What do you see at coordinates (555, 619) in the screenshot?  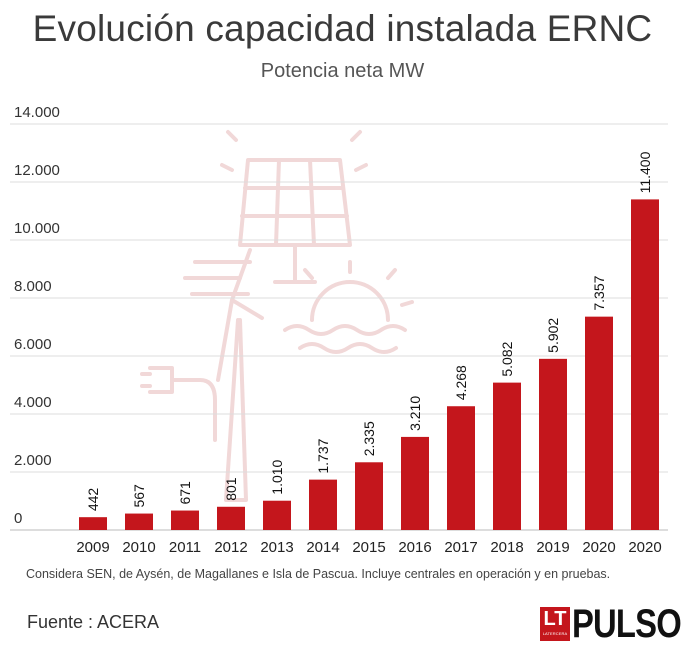 I see `logo-mark: LT` at bounding box center [555, 619].